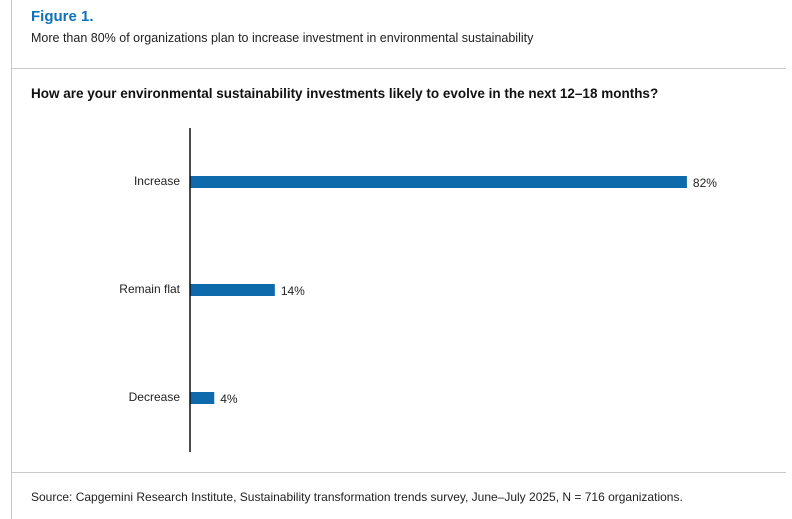 The width and height of the screenshot is (792, 519). What do you see at coordinates (155, 397) in the screenshot?
I see `category-label: Decrease` at bounding box center [155, 397].